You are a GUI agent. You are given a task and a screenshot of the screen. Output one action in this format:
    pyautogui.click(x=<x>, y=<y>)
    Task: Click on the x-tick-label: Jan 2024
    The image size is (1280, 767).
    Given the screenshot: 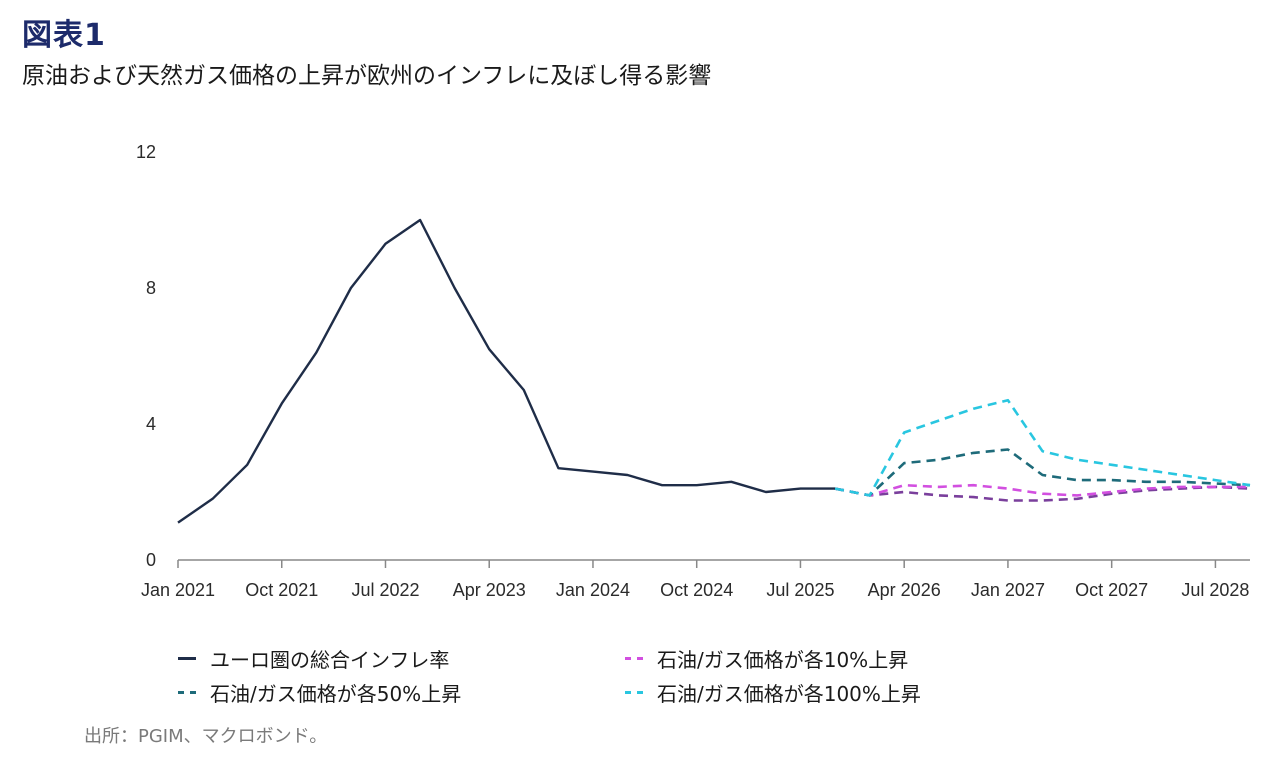 What is the action you would take?
    pyautogui.click(x=593, y=590)
    